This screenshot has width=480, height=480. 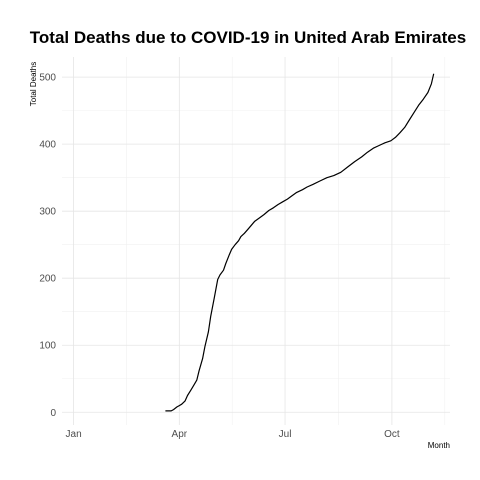 What do you see at coordinates (47, 246) in the screenshot?
I see `y-tick-labels: 0 100 200 300 400 500` at bounding box center [47, 246].